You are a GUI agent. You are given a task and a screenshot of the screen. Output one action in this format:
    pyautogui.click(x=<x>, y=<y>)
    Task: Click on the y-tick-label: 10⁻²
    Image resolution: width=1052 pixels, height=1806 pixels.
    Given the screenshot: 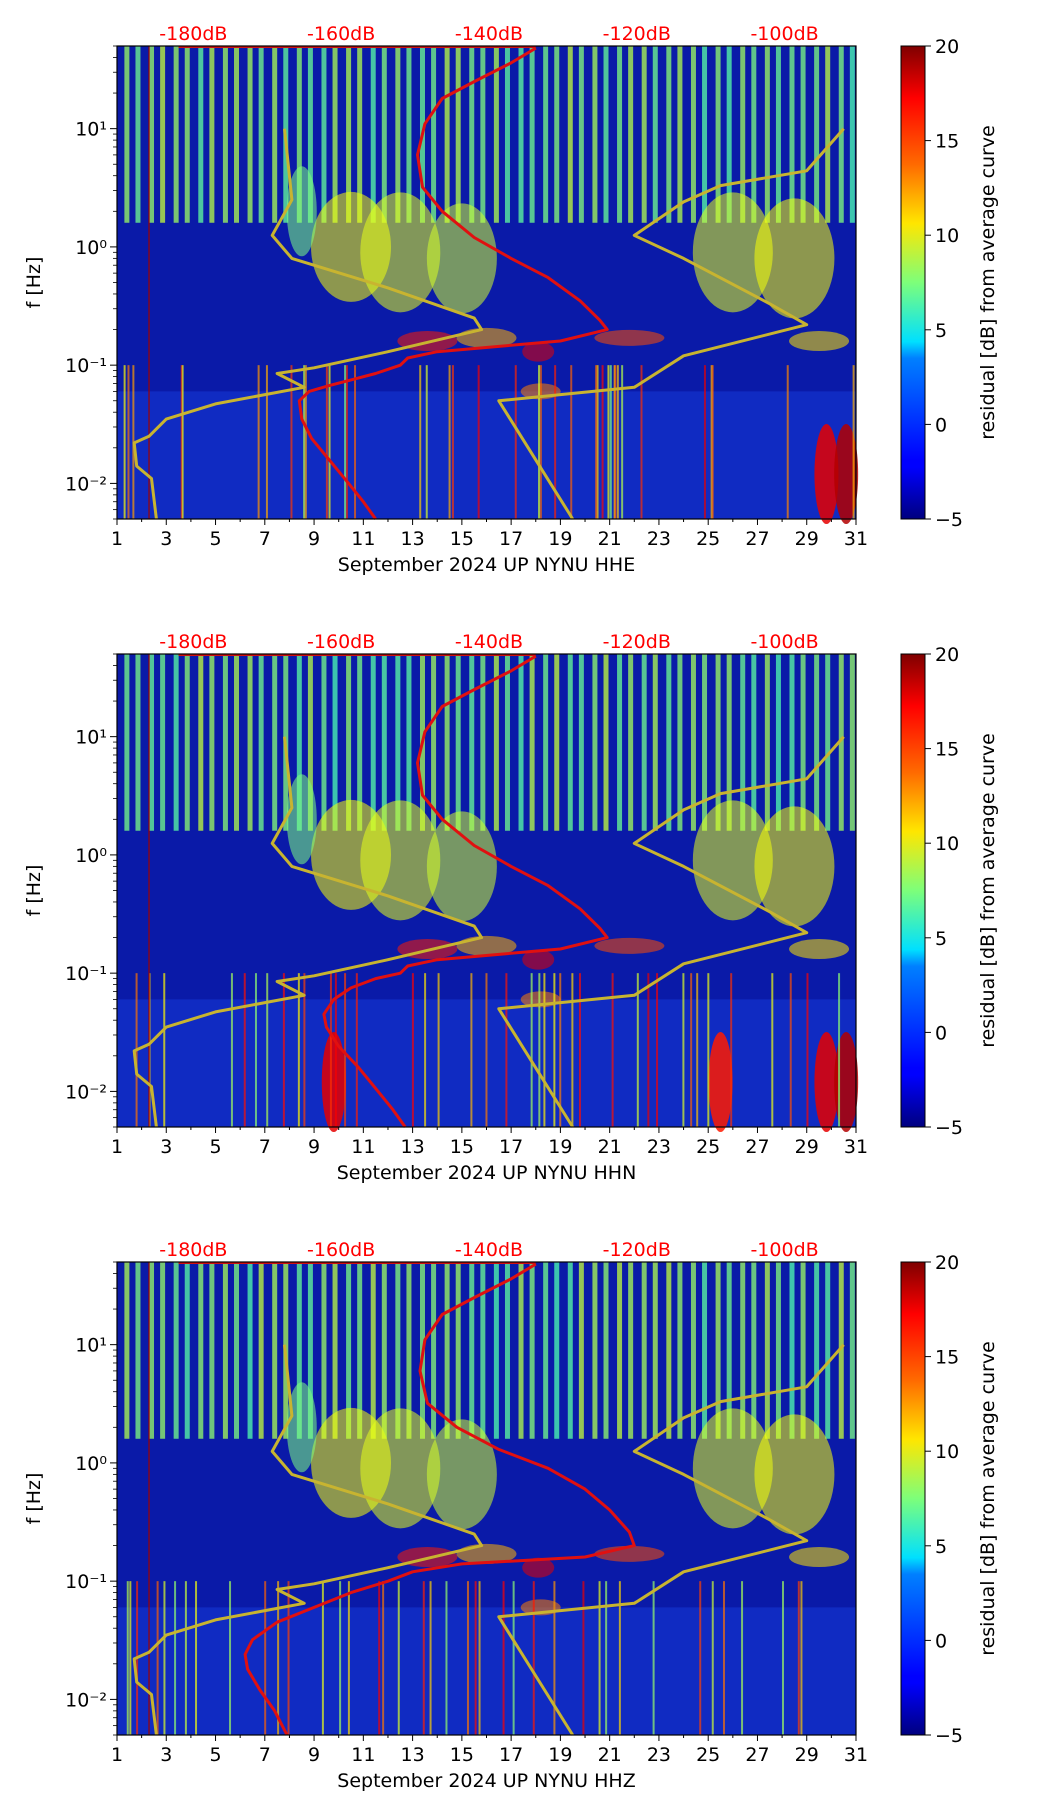 What is the action you would take?
    pyautogui.click(x=86, y=1700)
    